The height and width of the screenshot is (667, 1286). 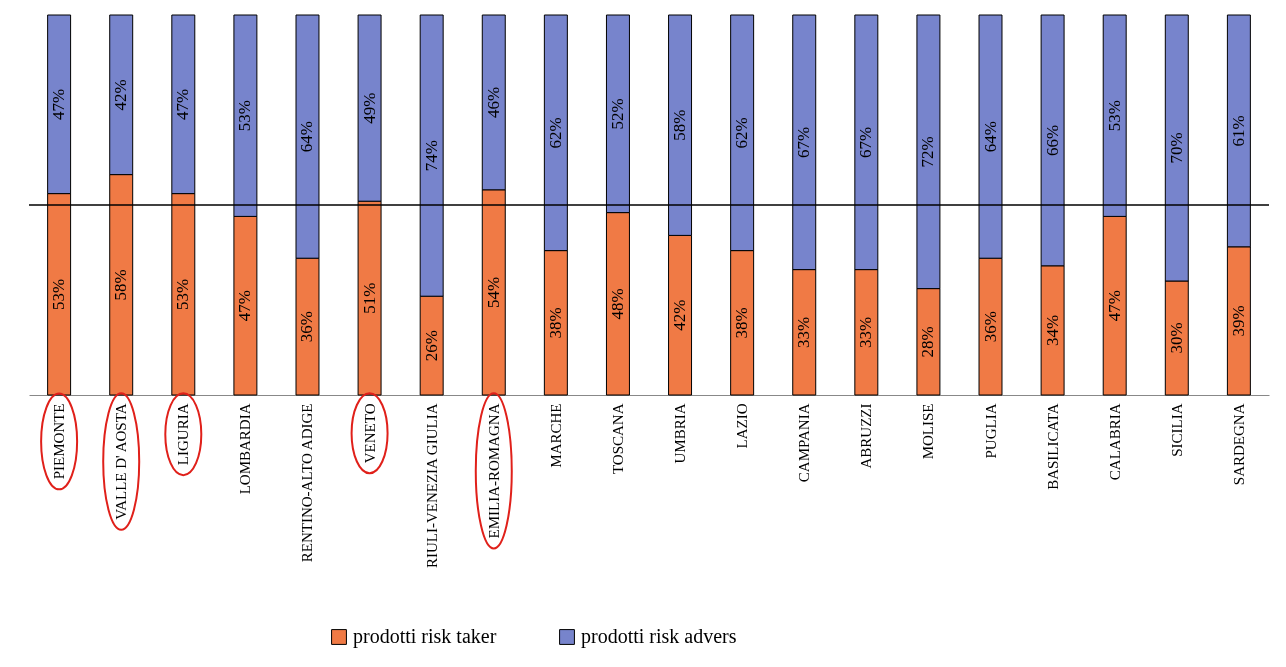 I want to click on x-tick-label: VALLE D' AOSTA, so click(x=121, y=461).